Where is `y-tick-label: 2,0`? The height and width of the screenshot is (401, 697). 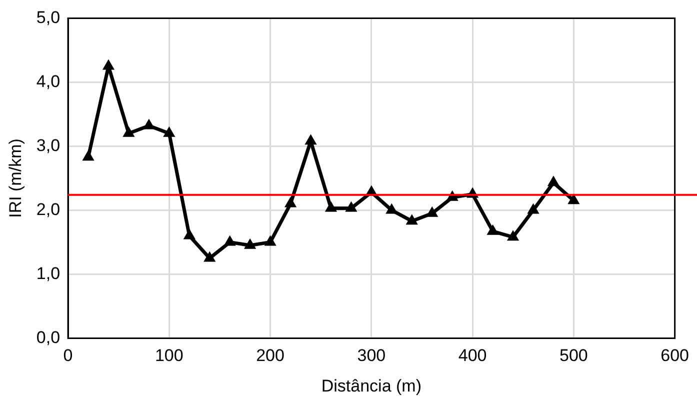
y-tick-label: 2,0 is located at coordinates (48, 209).